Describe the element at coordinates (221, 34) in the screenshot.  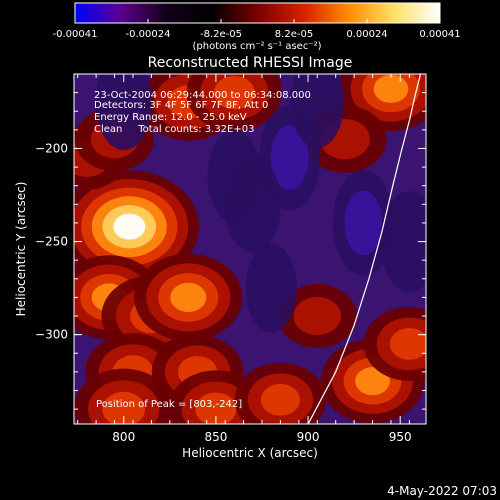
I see `colorbar-tick-label: -8.2e-05` at that location.